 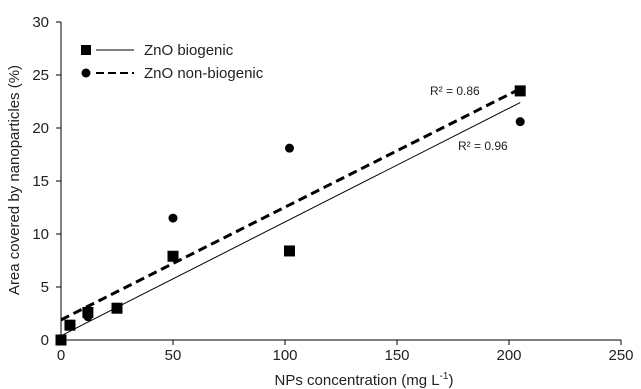 I want to click on x-tick-label: 150, so click(x=396, y=355).